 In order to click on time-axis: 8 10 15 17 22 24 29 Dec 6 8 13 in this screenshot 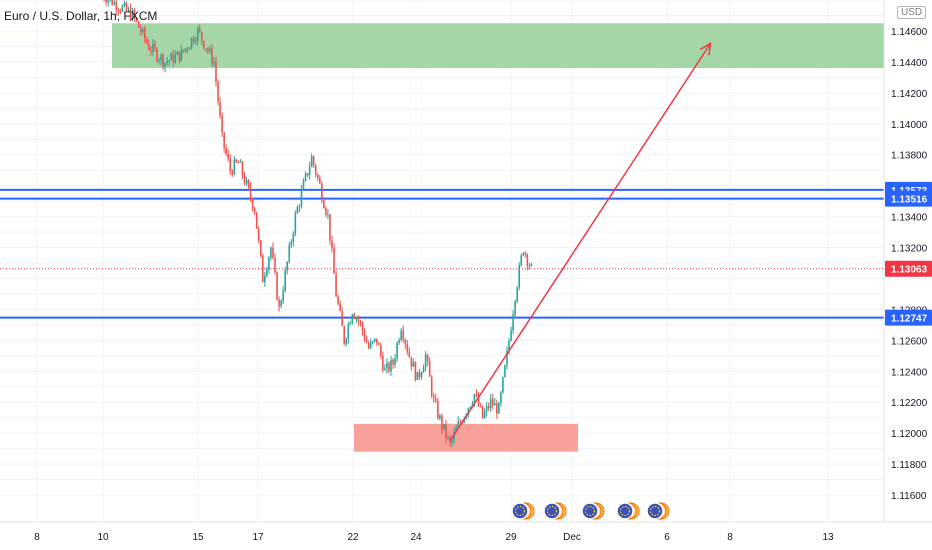, I will do `click(434, 537)`.